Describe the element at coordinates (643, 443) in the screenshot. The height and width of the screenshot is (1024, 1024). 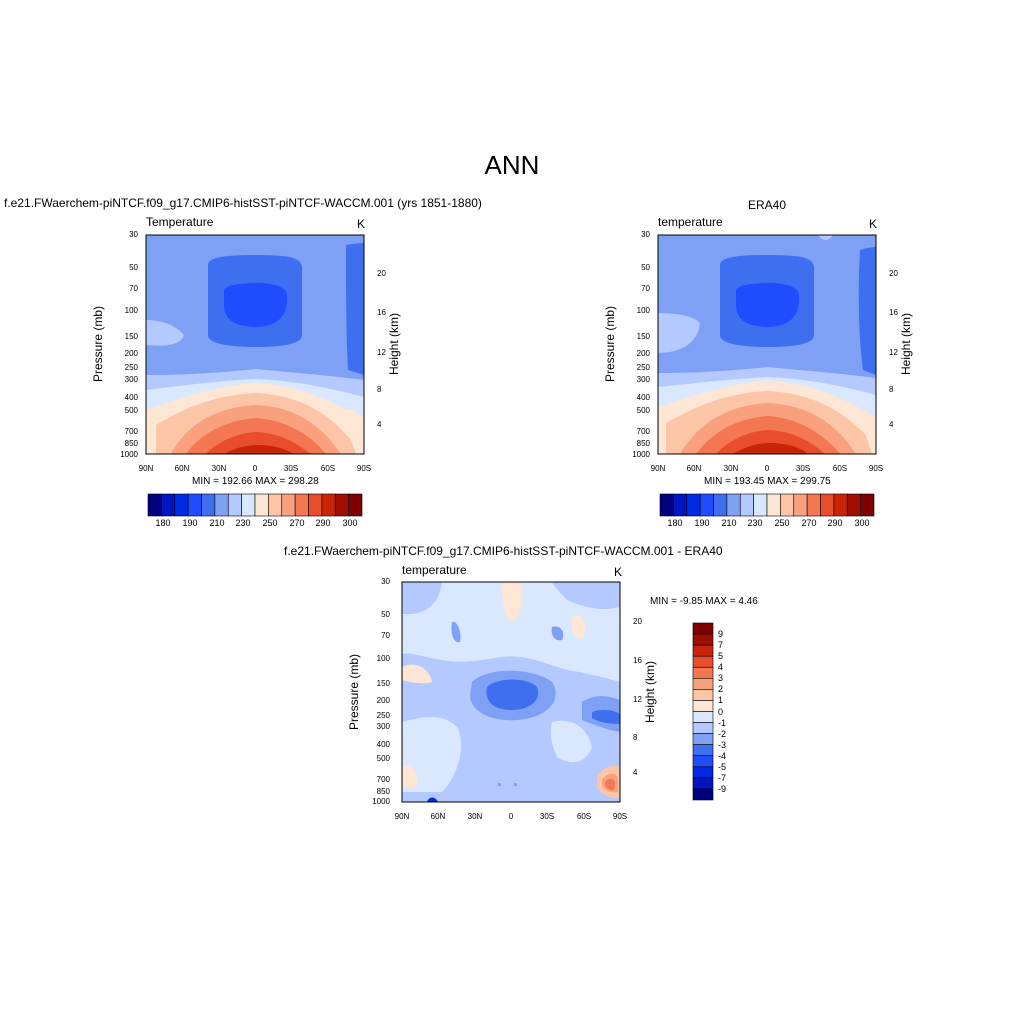
I see `obs-ytick: 850` at that location.